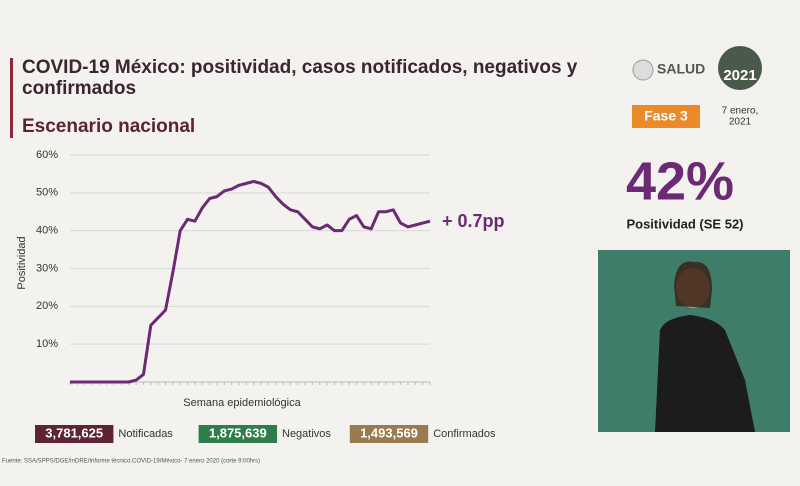  What do you see at coordinates (306, 434) in the screenshot?
I see `count-label: Negativos` at bounding box center [306, 434].